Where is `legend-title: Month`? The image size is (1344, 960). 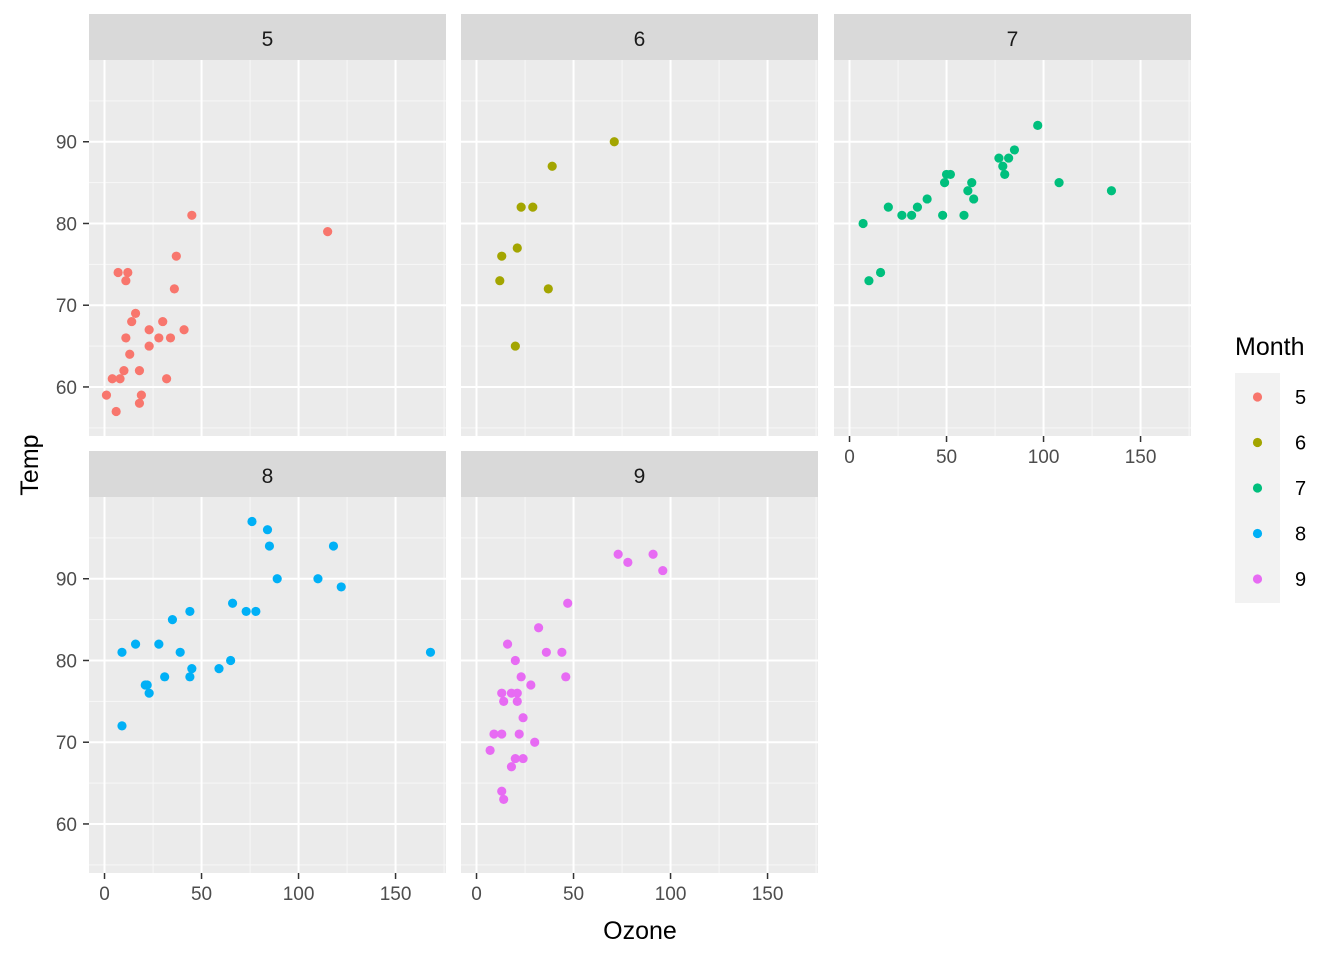
legend-title: Month is located at coordinates (1269, 347).